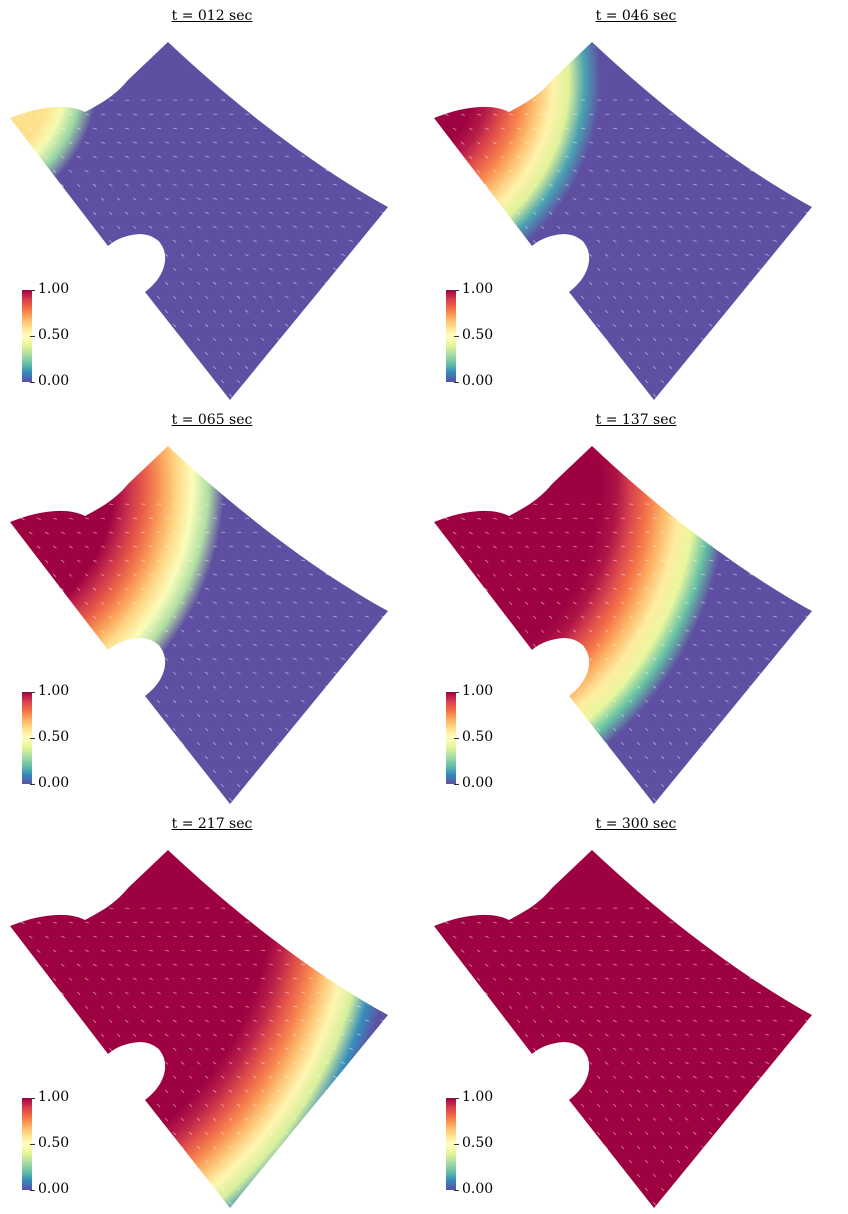  What do you see at coordinates (636, 824) in the screenshot?
I see `panel-title: t = 300 sec` at bounding box center [636, 824].